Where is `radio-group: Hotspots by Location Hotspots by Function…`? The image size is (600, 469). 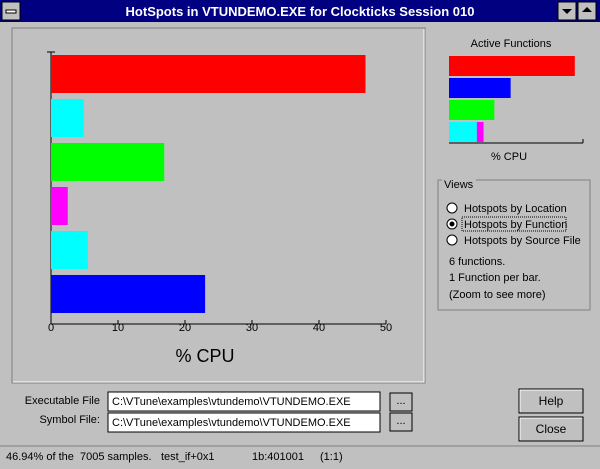 radio-group: Hotspots by Location Hotspots by Function… is located at coordinates (513, 224).